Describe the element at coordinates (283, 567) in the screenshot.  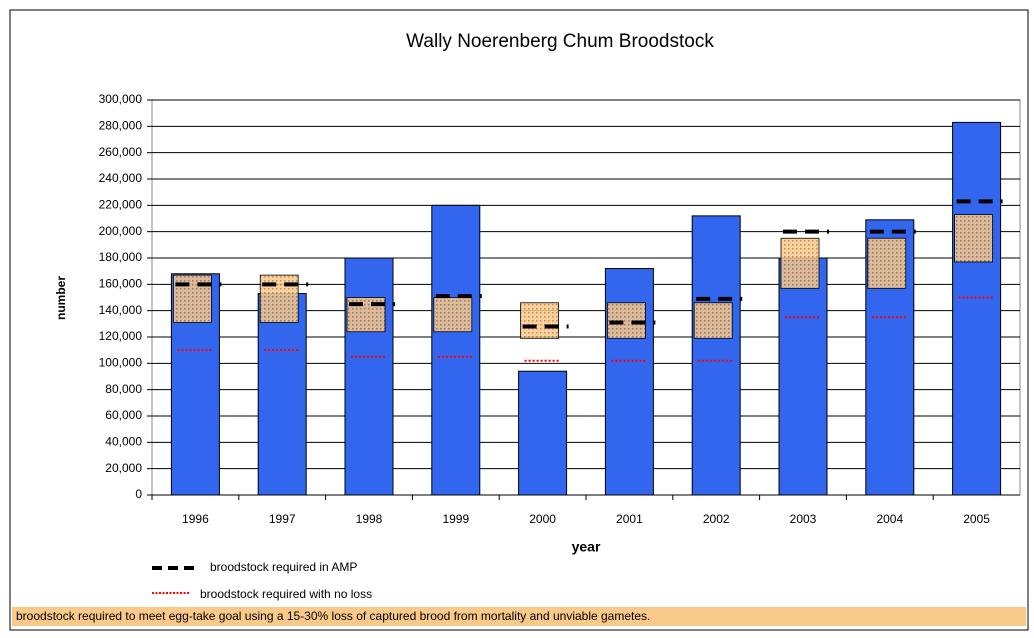
I see `legend-label: broodstock required in AMP` at that location.